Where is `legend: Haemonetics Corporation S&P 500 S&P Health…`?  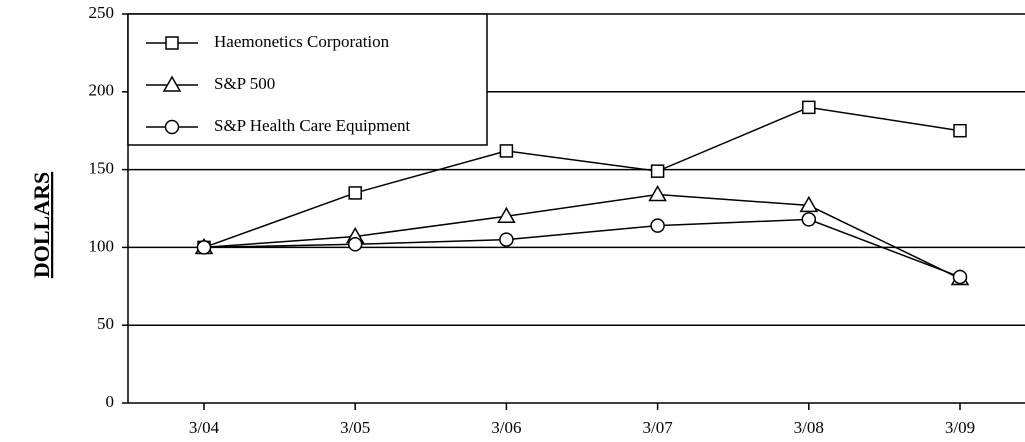
legend: Haemonetics Corporation S&P 500 S&P Health… is located at coordinates (307, 79).